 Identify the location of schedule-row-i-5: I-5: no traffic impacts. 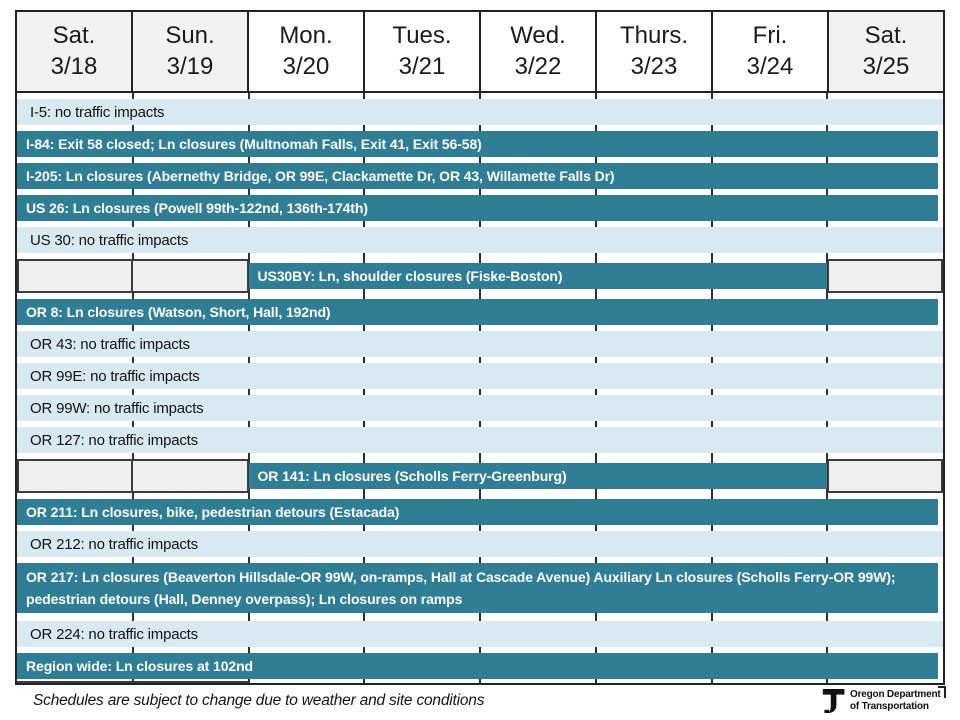
(480, 112).